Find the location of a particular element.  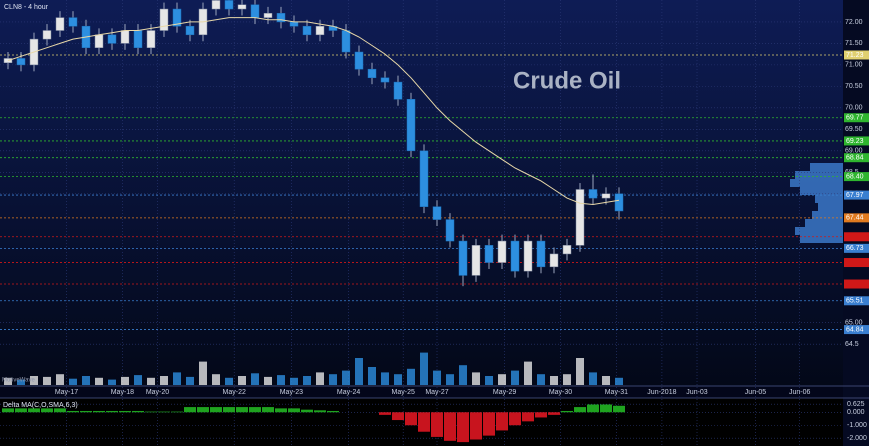

level-label: 67.44 is located at coordinates (855, 218).